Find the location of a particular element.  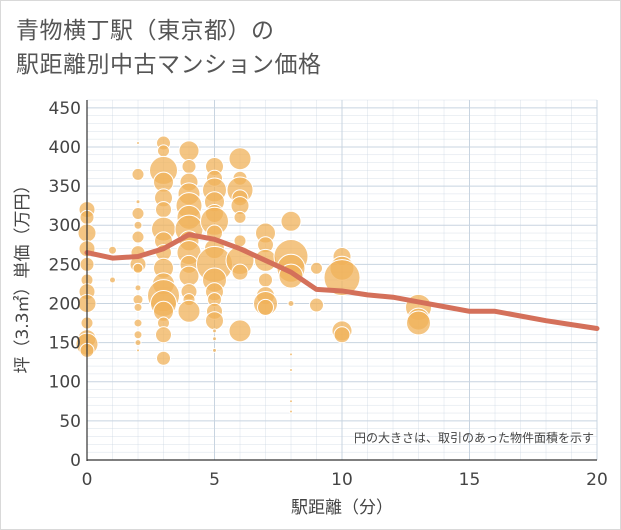

y-tick-label: 200 is located at coordinates (65, 304).